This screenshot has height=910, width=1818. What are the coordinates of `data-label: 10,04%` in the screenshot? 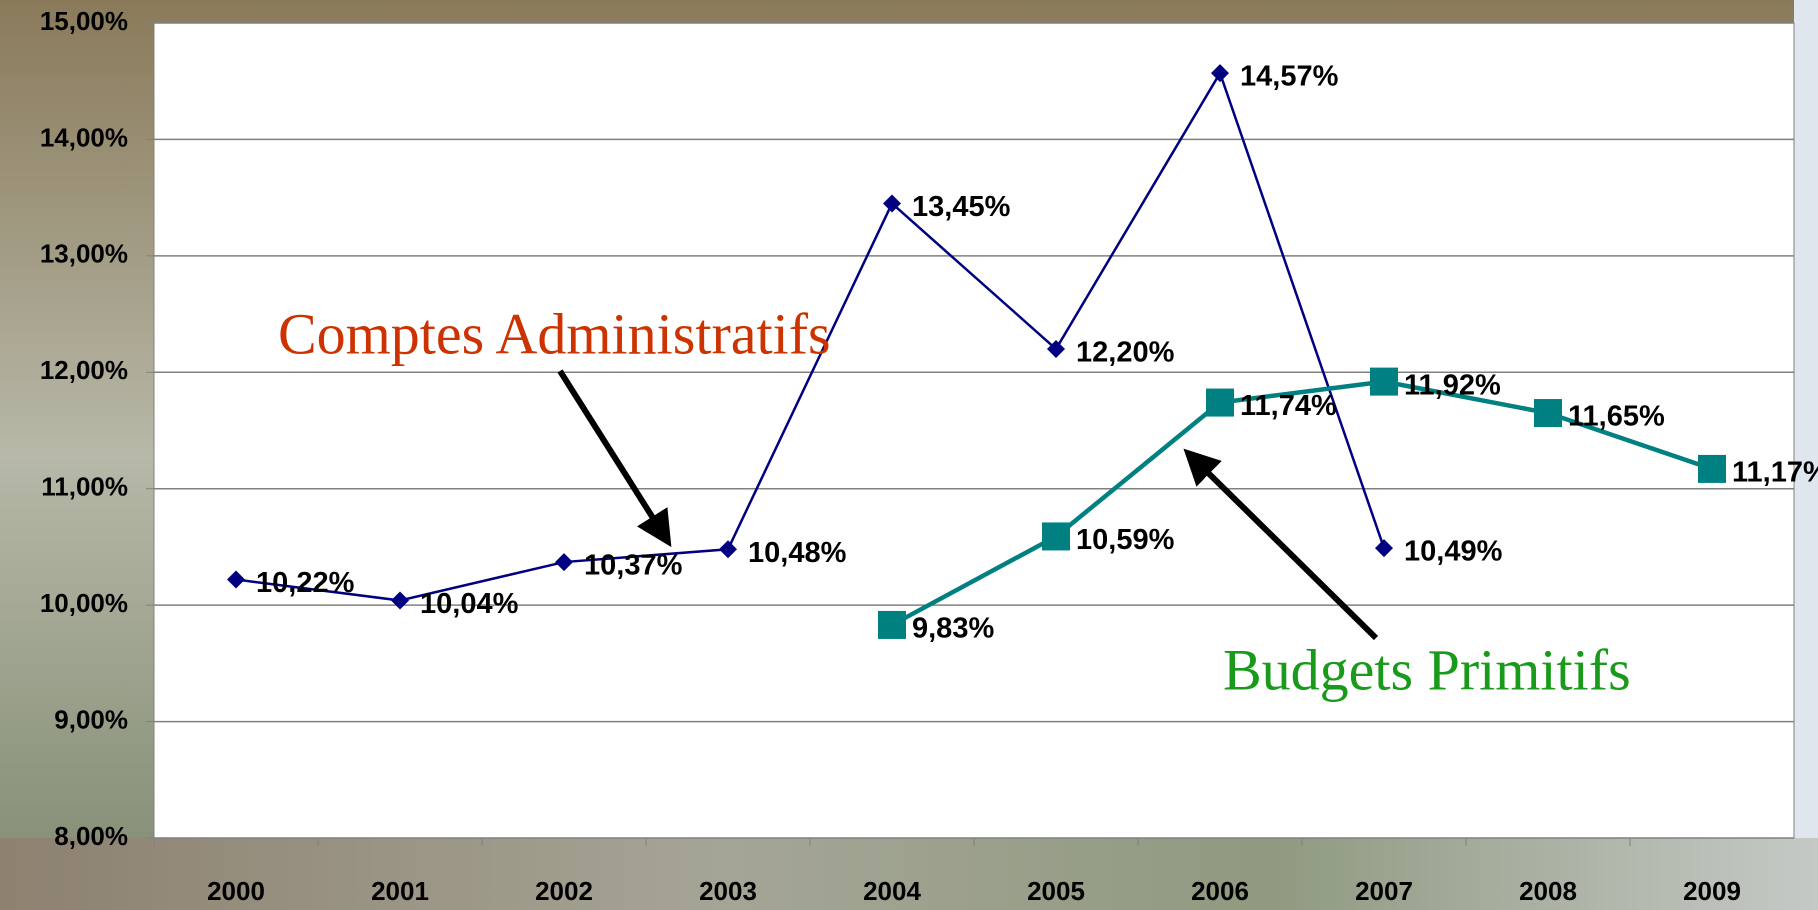 It's located at (469, 604).